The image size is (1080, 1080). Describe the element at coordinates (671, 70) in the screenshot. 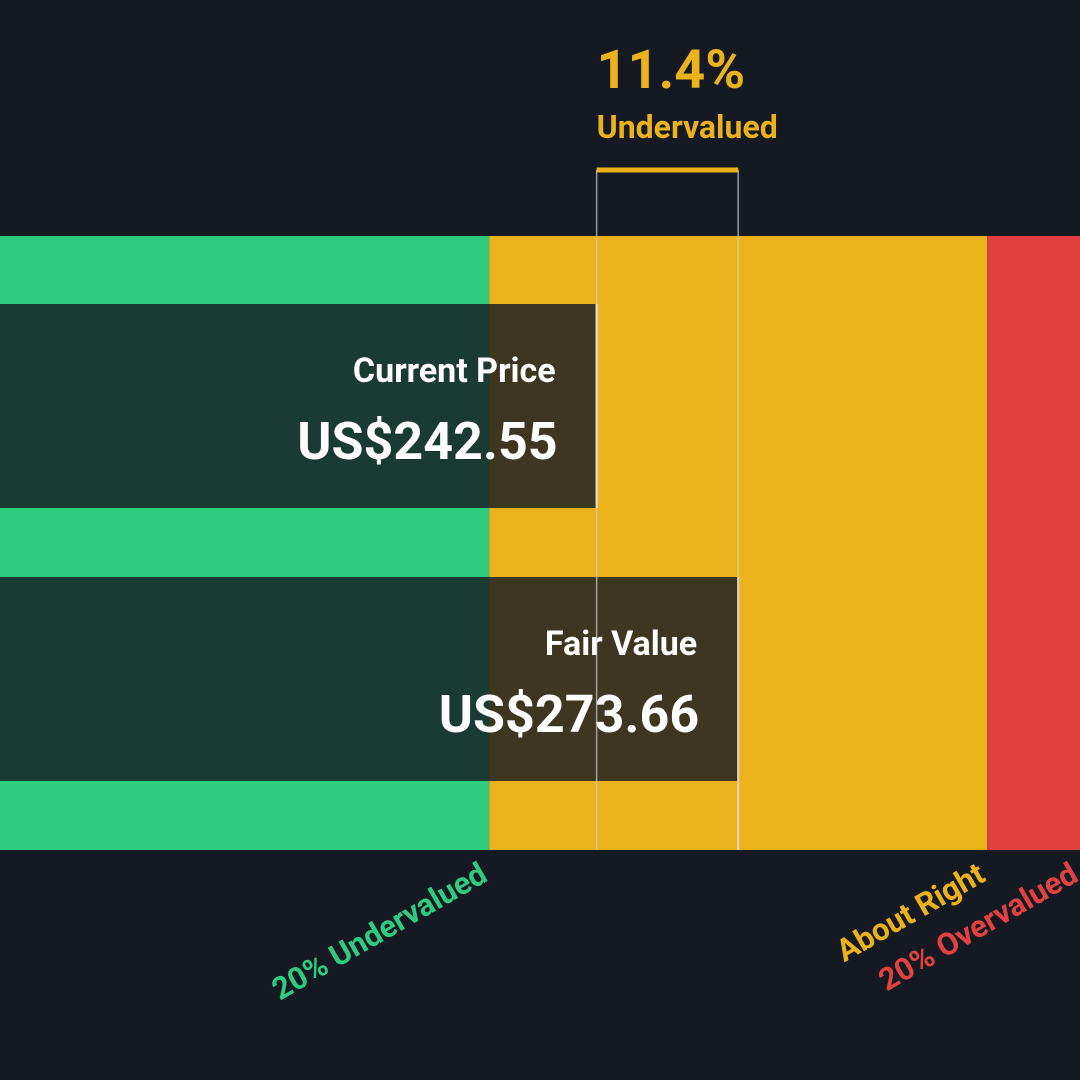

I see `difference-value: 11.4%` at that location.